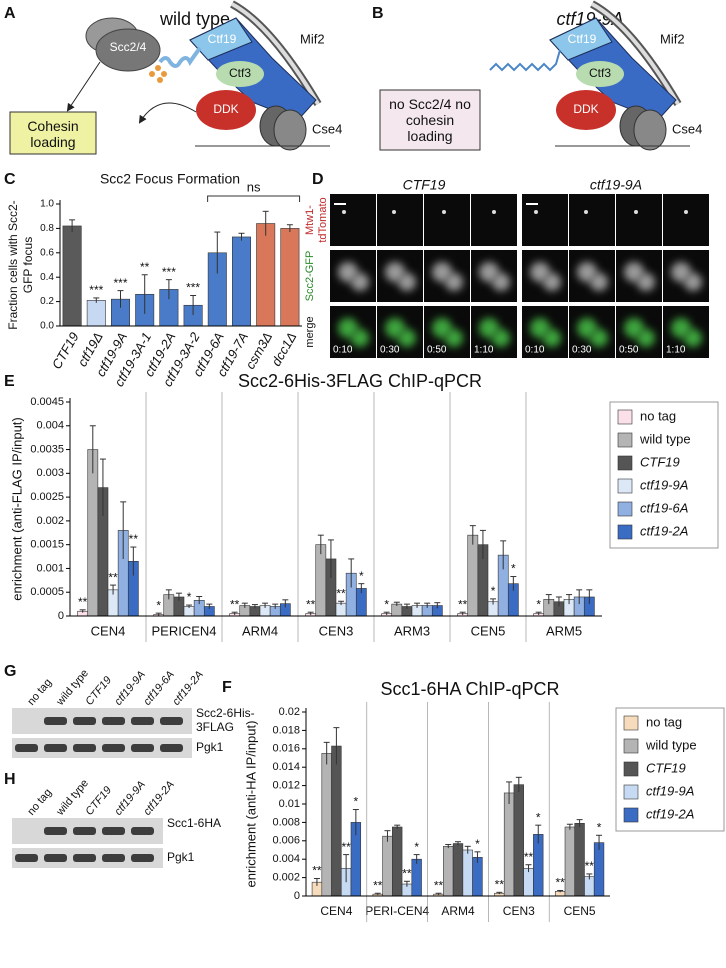  Describe the element at coordinates (336, 630) in the screenshot. I see `x-tick-label: CEN3` at that location.